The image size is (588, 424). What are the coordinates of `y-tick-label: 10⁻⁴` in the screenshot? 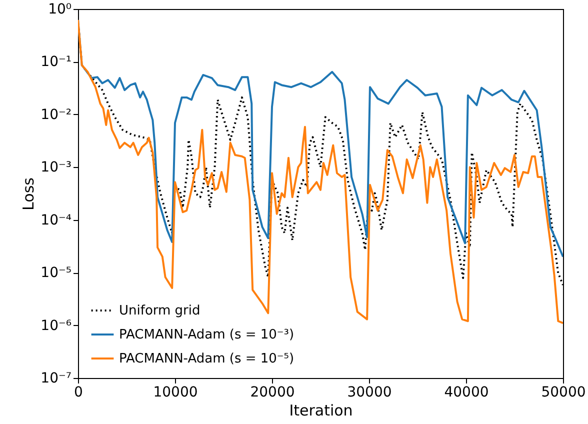 It's located at (56, 220).